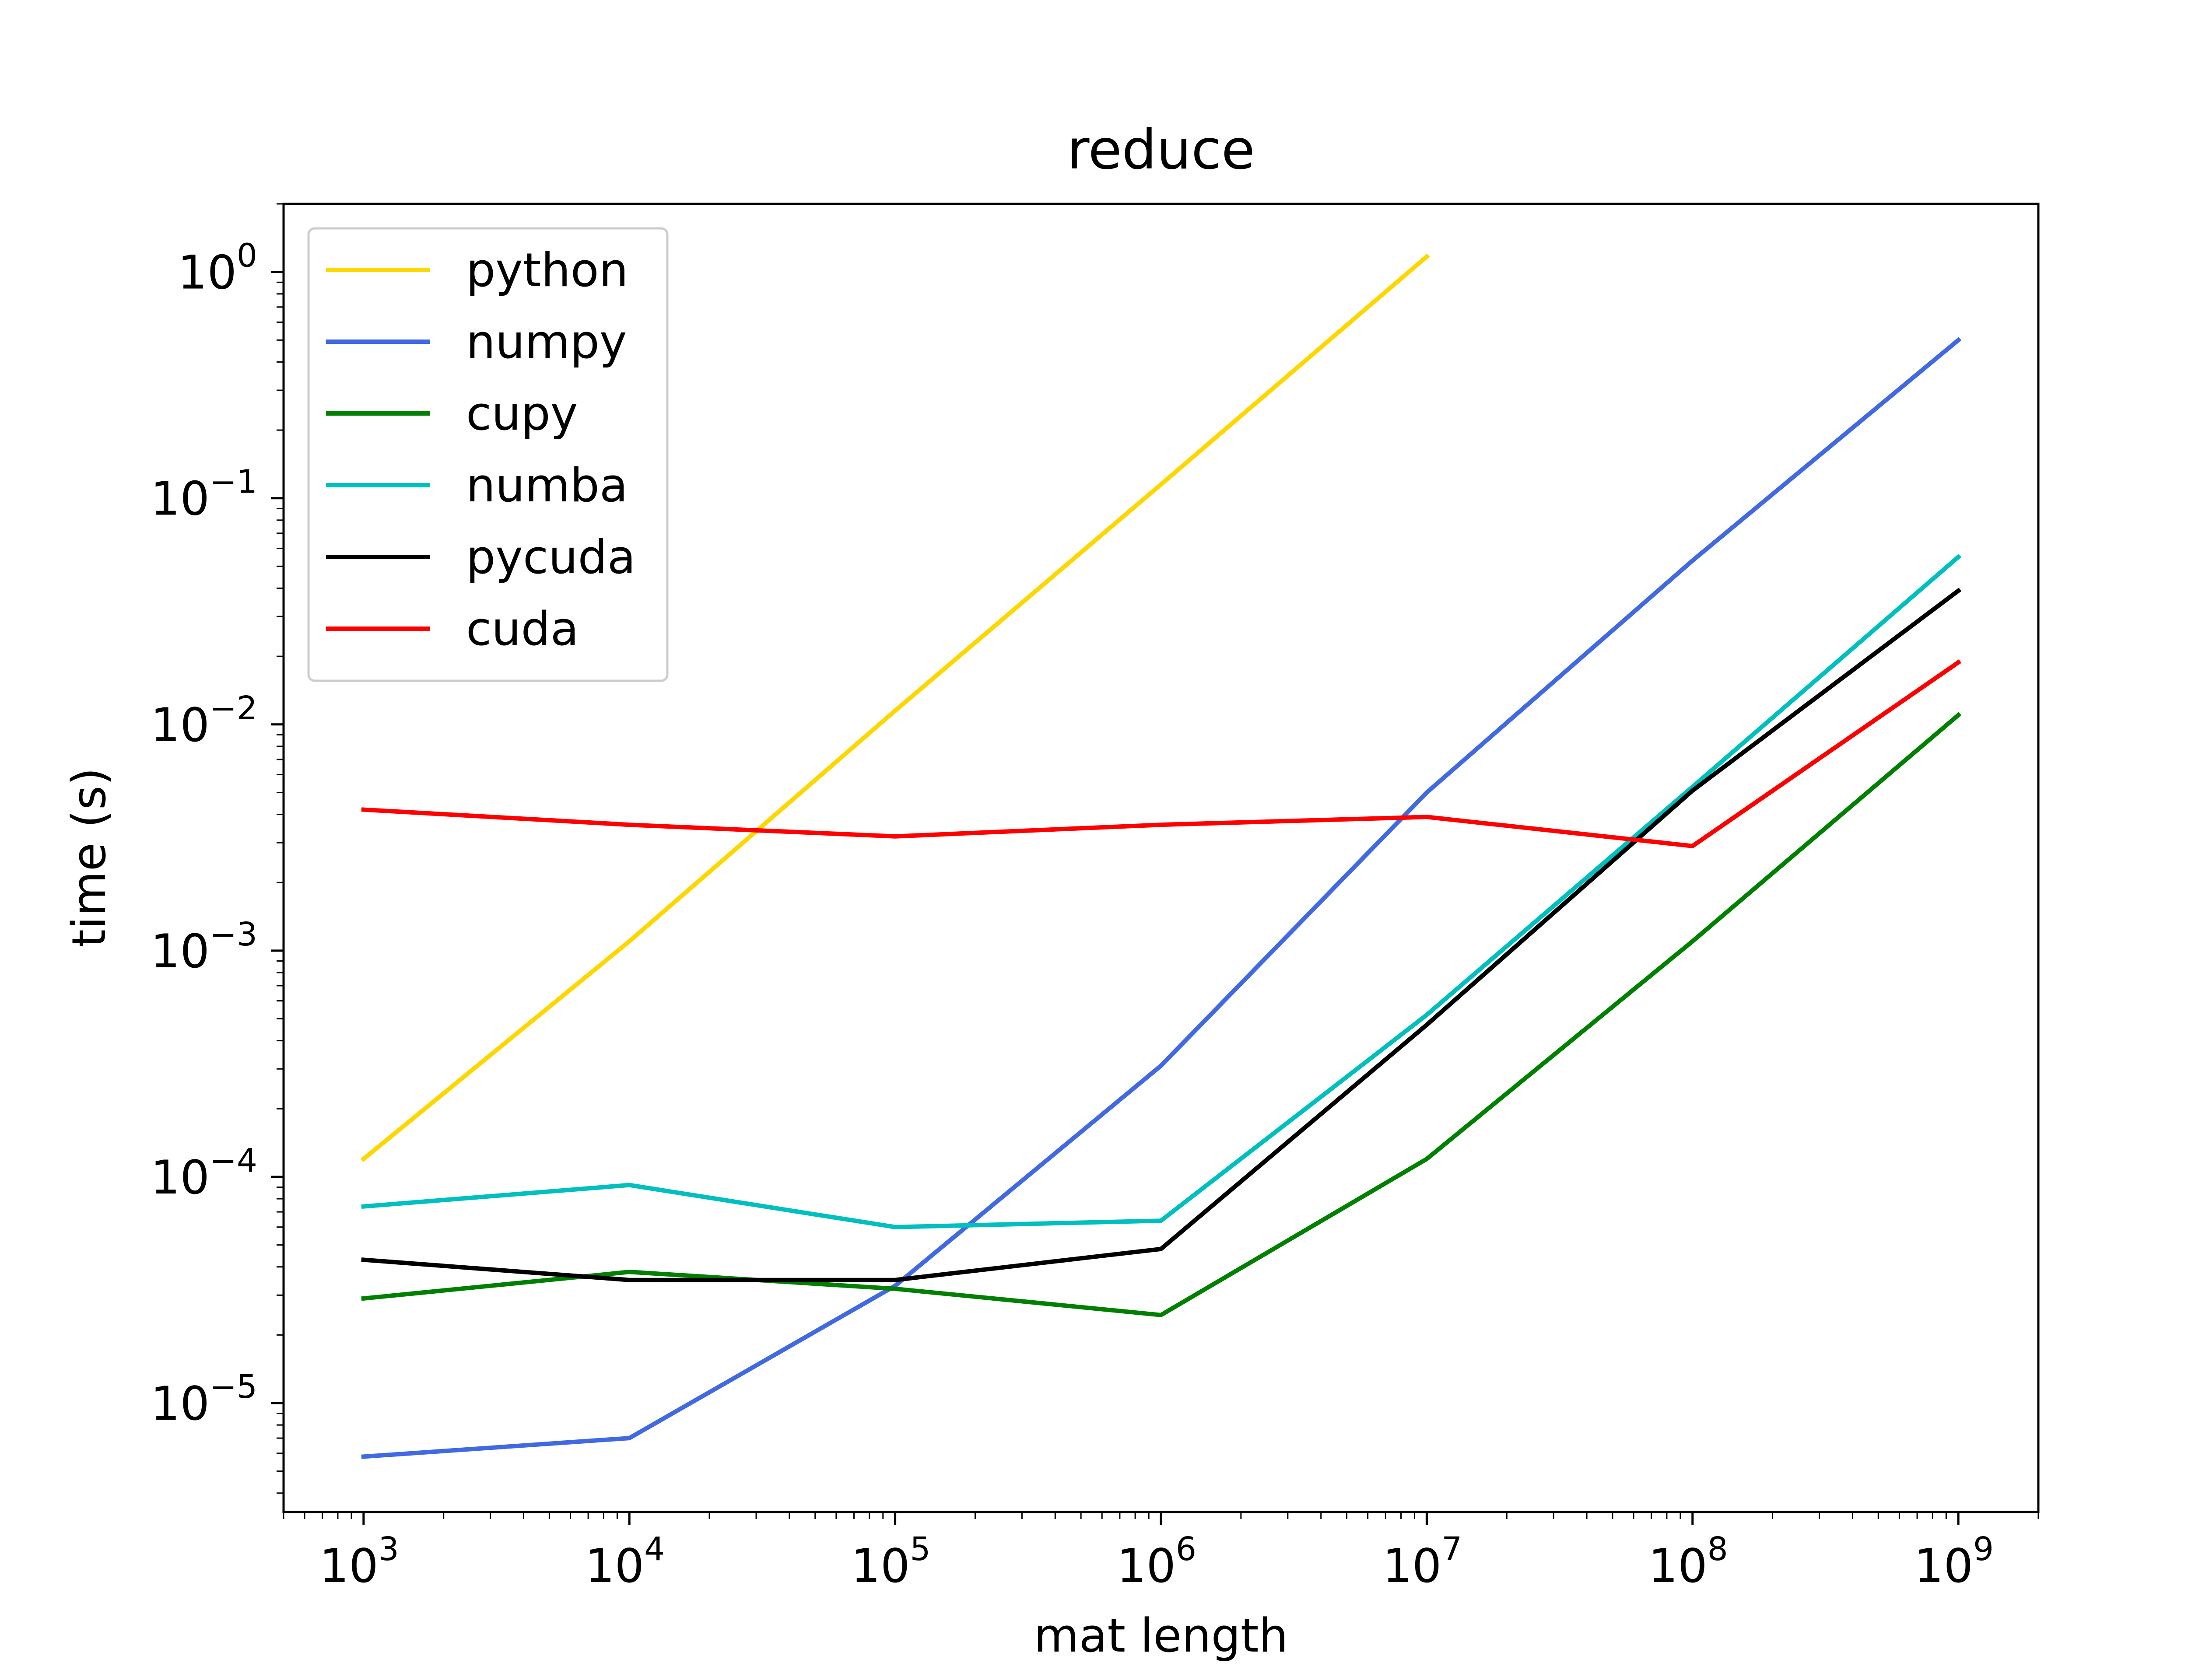 This screenshot has height=1680, width=2188. What do you see at coordinates (625, 1561) in the screenshot?
I see `x-tick-label: 10⁴` at bounding box center [625, 1561].